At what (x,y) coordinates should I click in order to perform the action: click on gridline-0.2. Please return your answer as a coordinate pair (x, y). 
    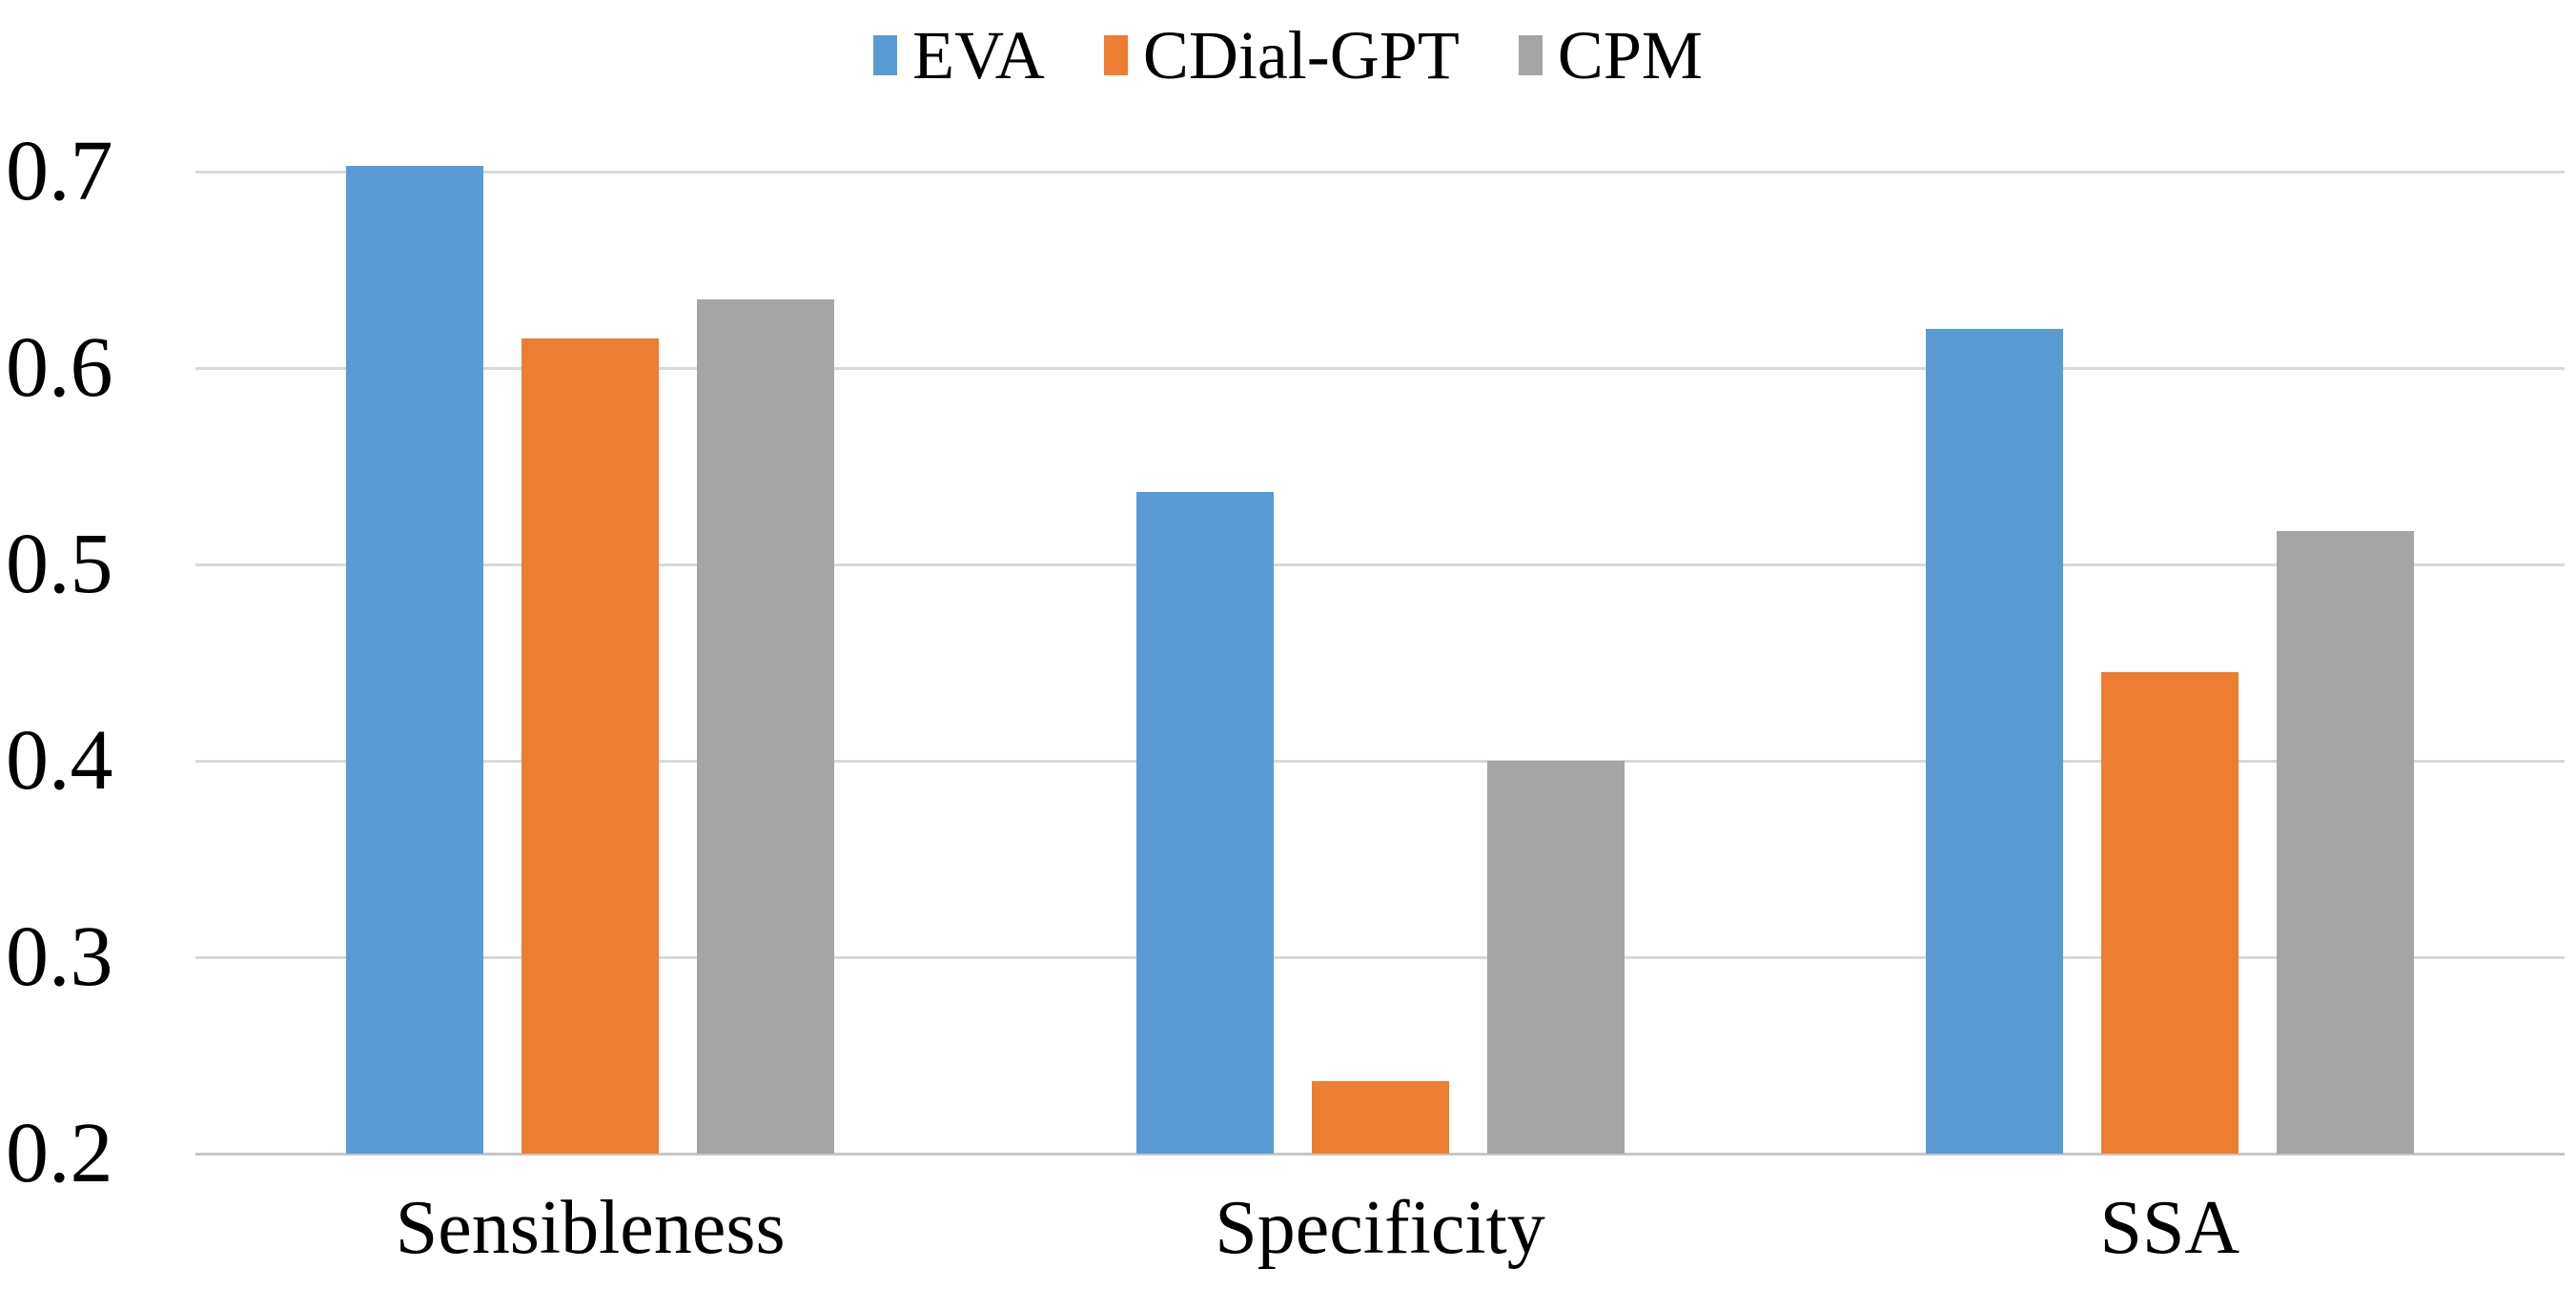
    Looking at the image, I should click on (1380, 1154).